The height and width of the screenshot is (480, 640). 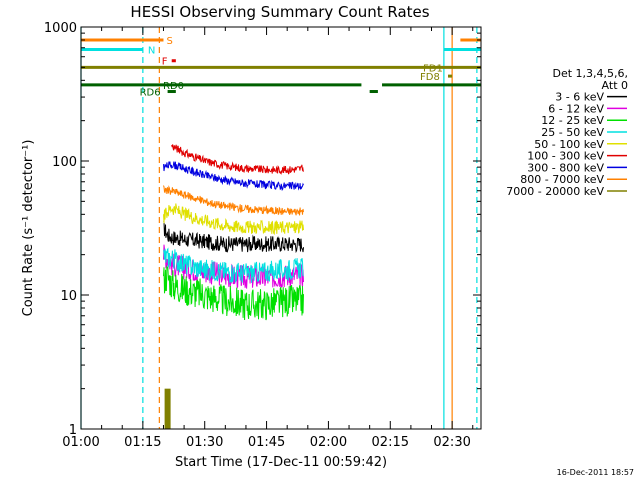 What do you see at coordinates (237, 159) in the screenshot?
I see `series-100-300kev-line` at bounding box center [237, 159].